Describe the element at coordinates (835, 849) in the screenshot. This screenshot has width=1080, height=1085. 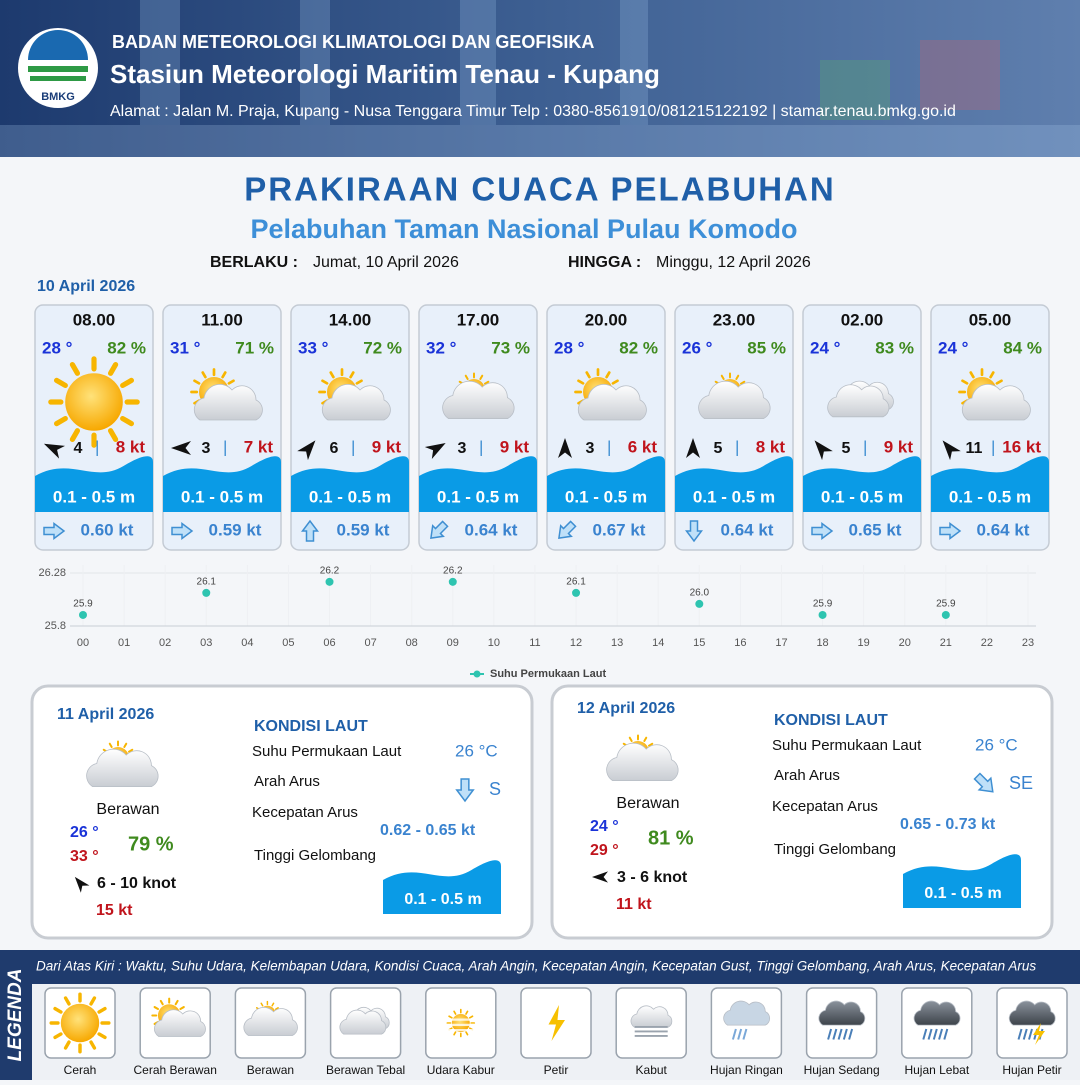
I see `wave-label: Tinggi Gelombang` at that location.